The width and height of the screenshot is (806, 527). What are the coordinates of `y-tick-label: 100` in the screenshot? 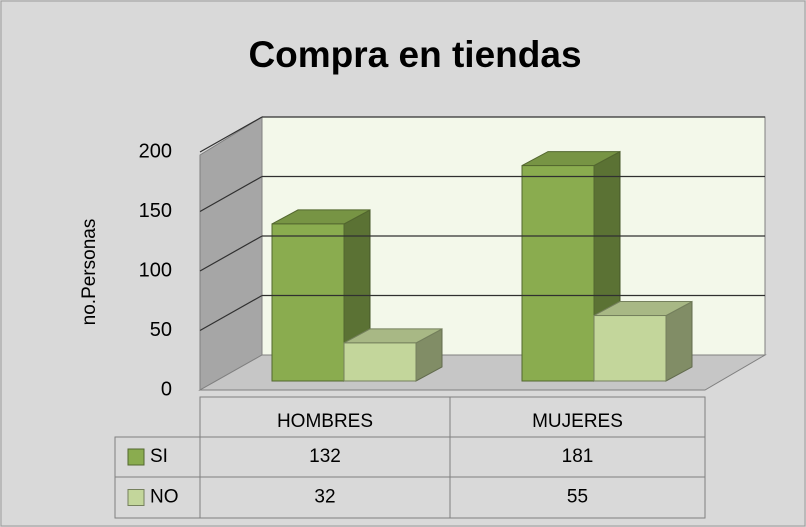 It's located at (155, 270).